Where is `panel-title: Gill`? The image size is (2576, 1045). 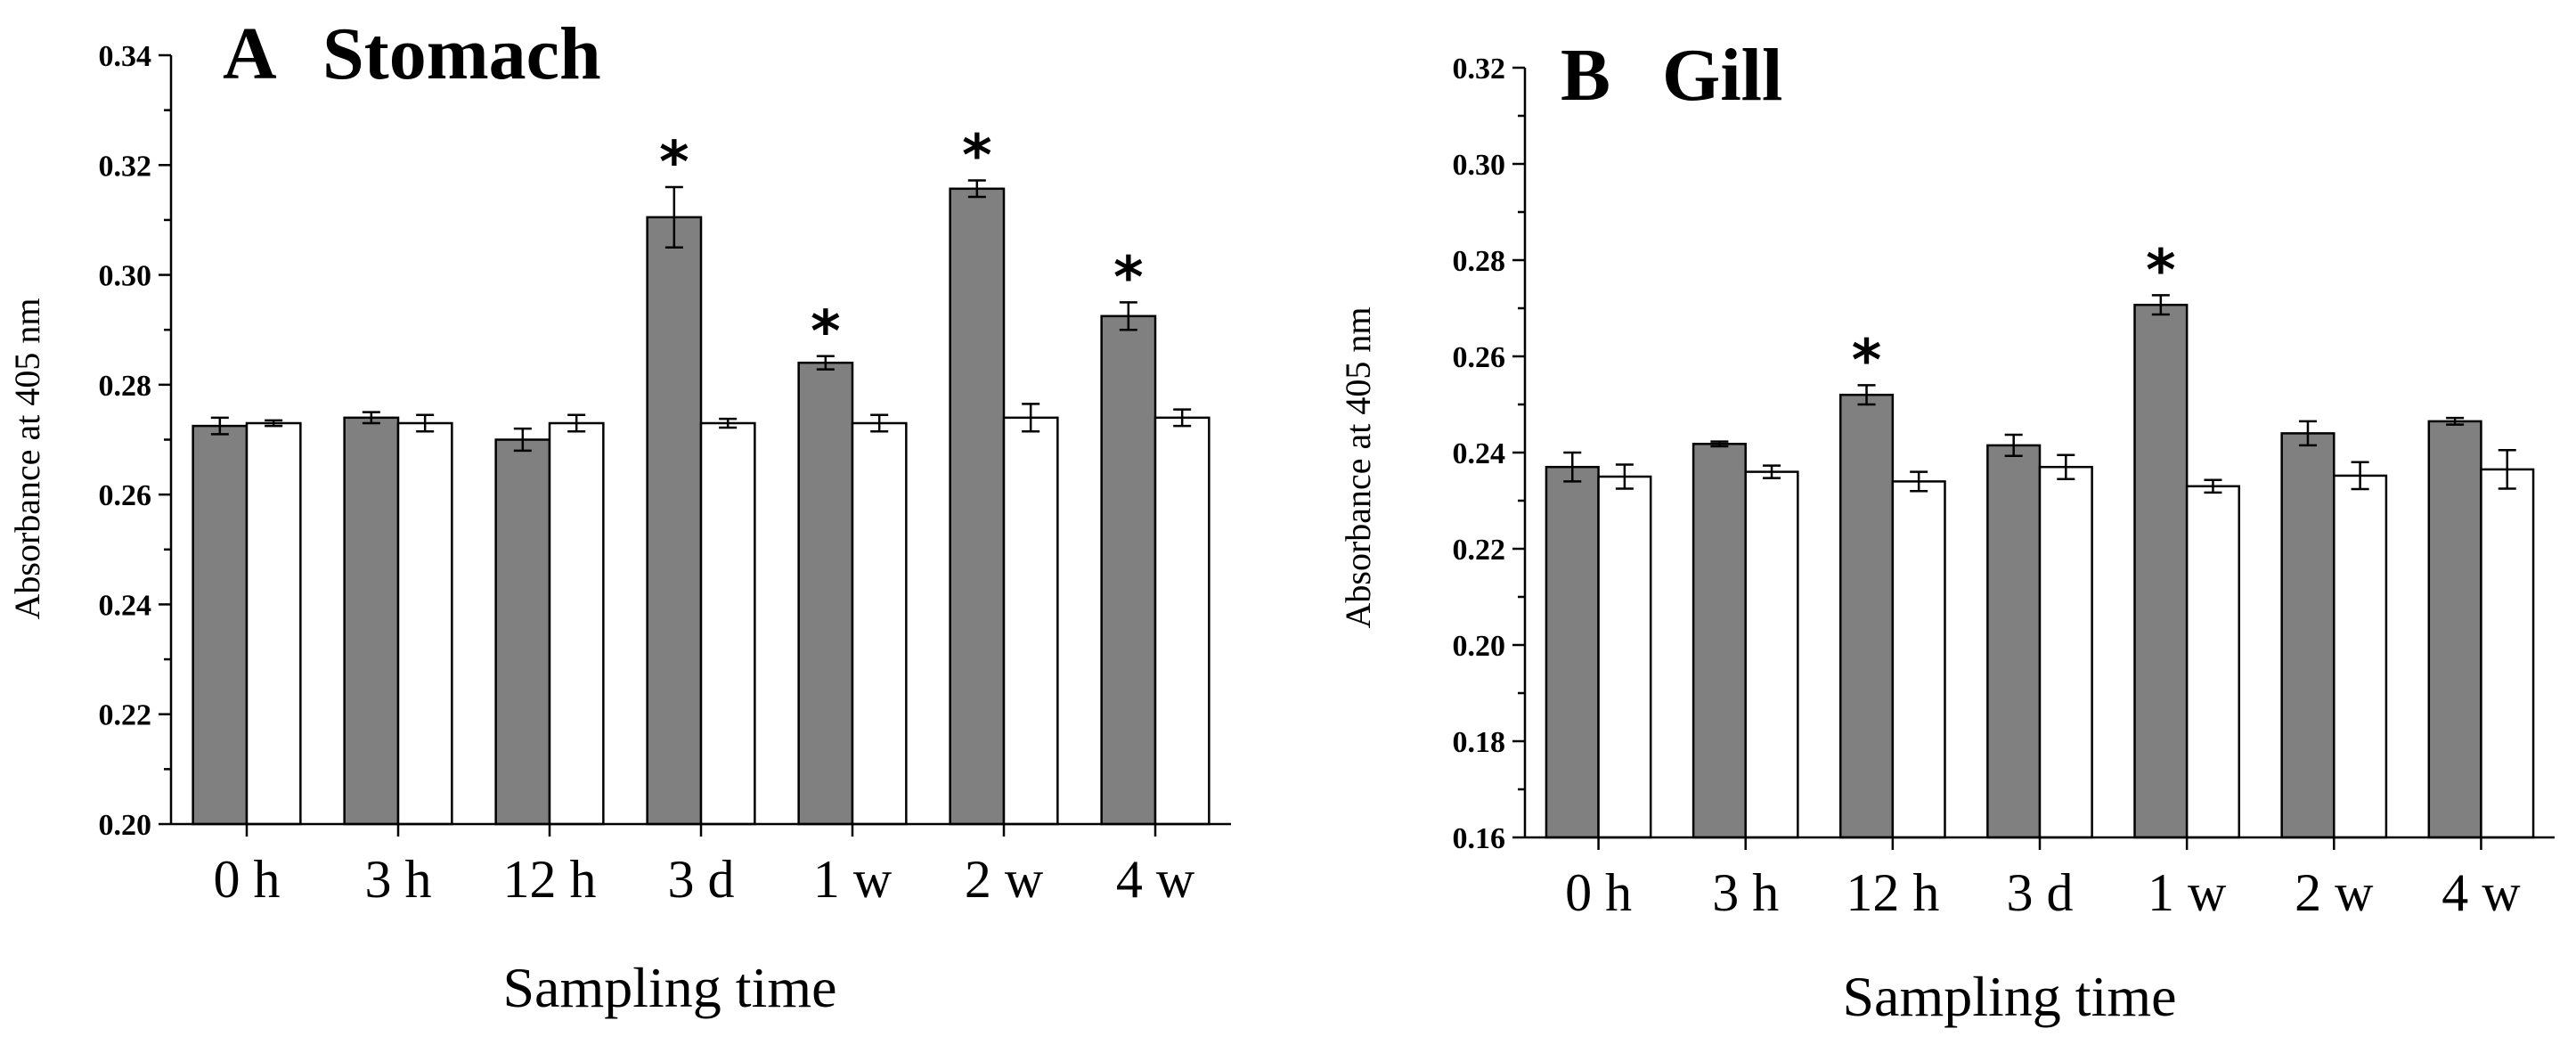 panel-title: Gill is located at coordinates (1722, 75).